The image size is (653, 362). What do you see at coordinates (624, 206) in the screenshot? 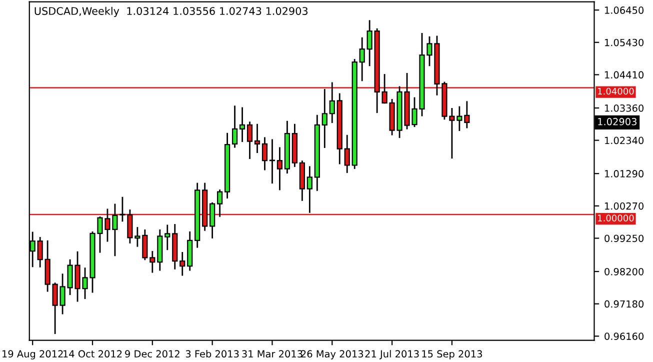
I see `y-tick-label: 1.00270` at bounding box center [624, 206].